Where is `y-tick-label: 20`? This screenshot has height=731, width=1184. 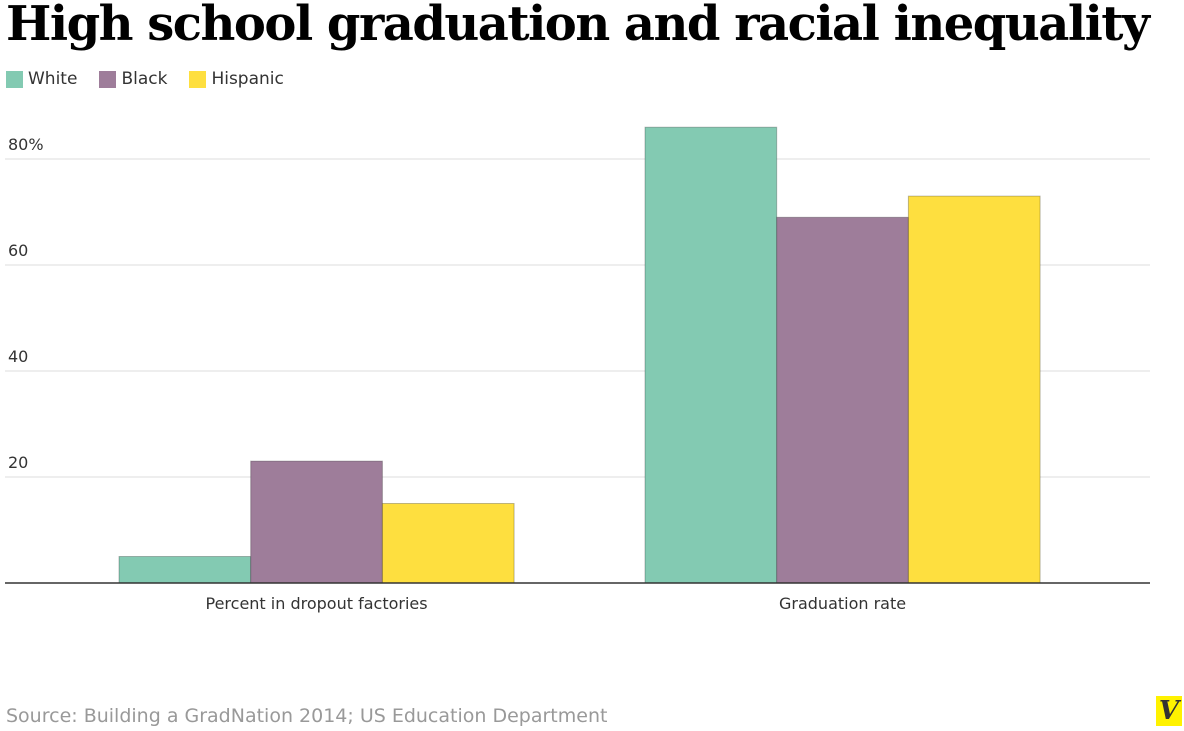 y-tick-label: 20 is located at coordinates (18, 462).